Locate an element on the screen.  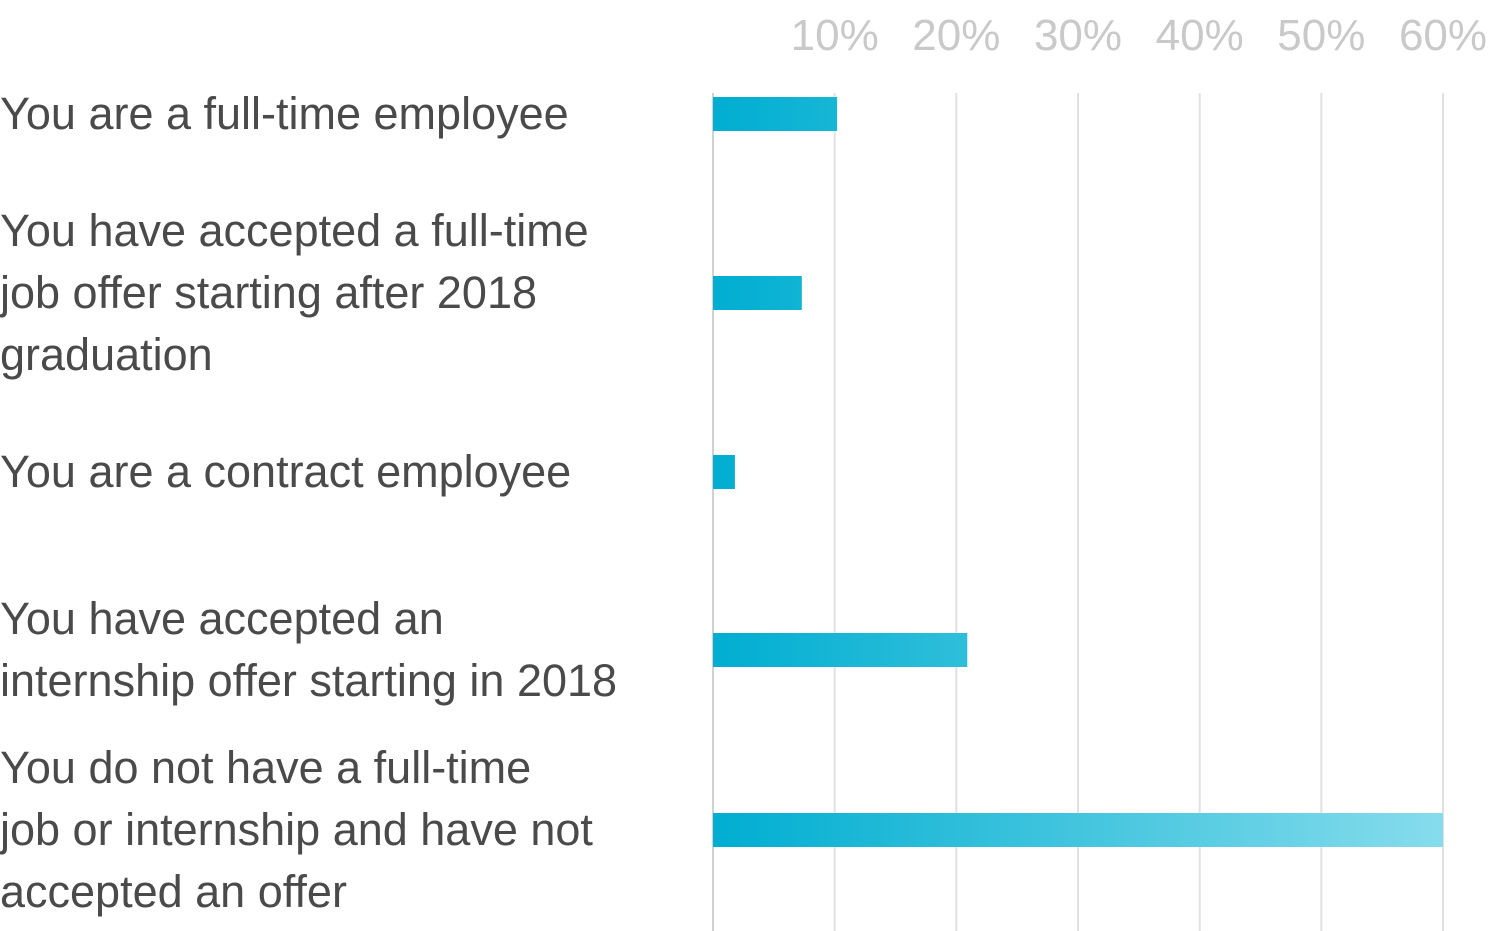
category-label: You are a contract employee is located at coordinates (285, 471).